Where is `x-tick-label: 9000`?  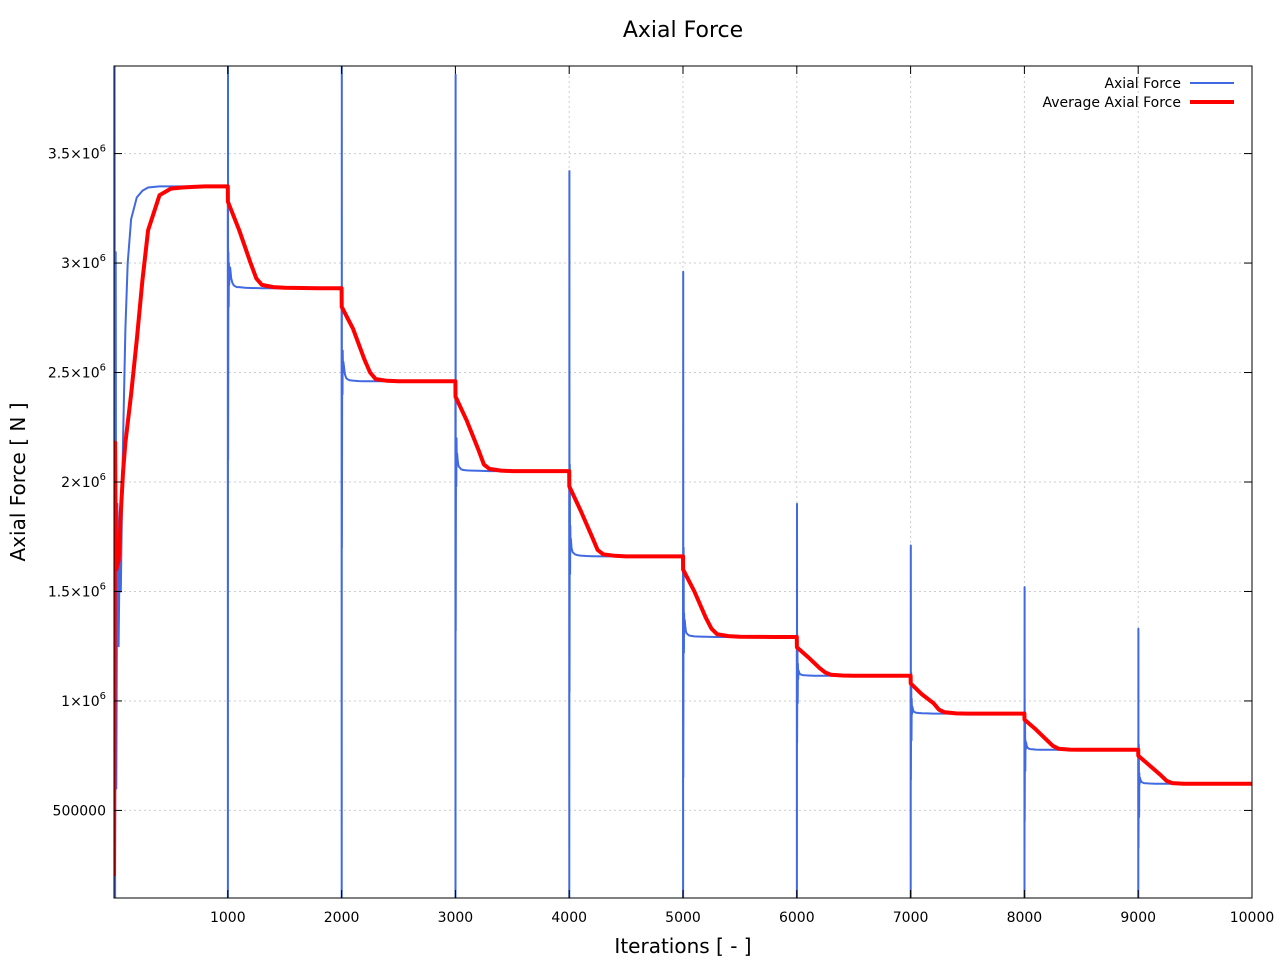 x-tick-label: 9000 is located at coordinates (1138, 918).